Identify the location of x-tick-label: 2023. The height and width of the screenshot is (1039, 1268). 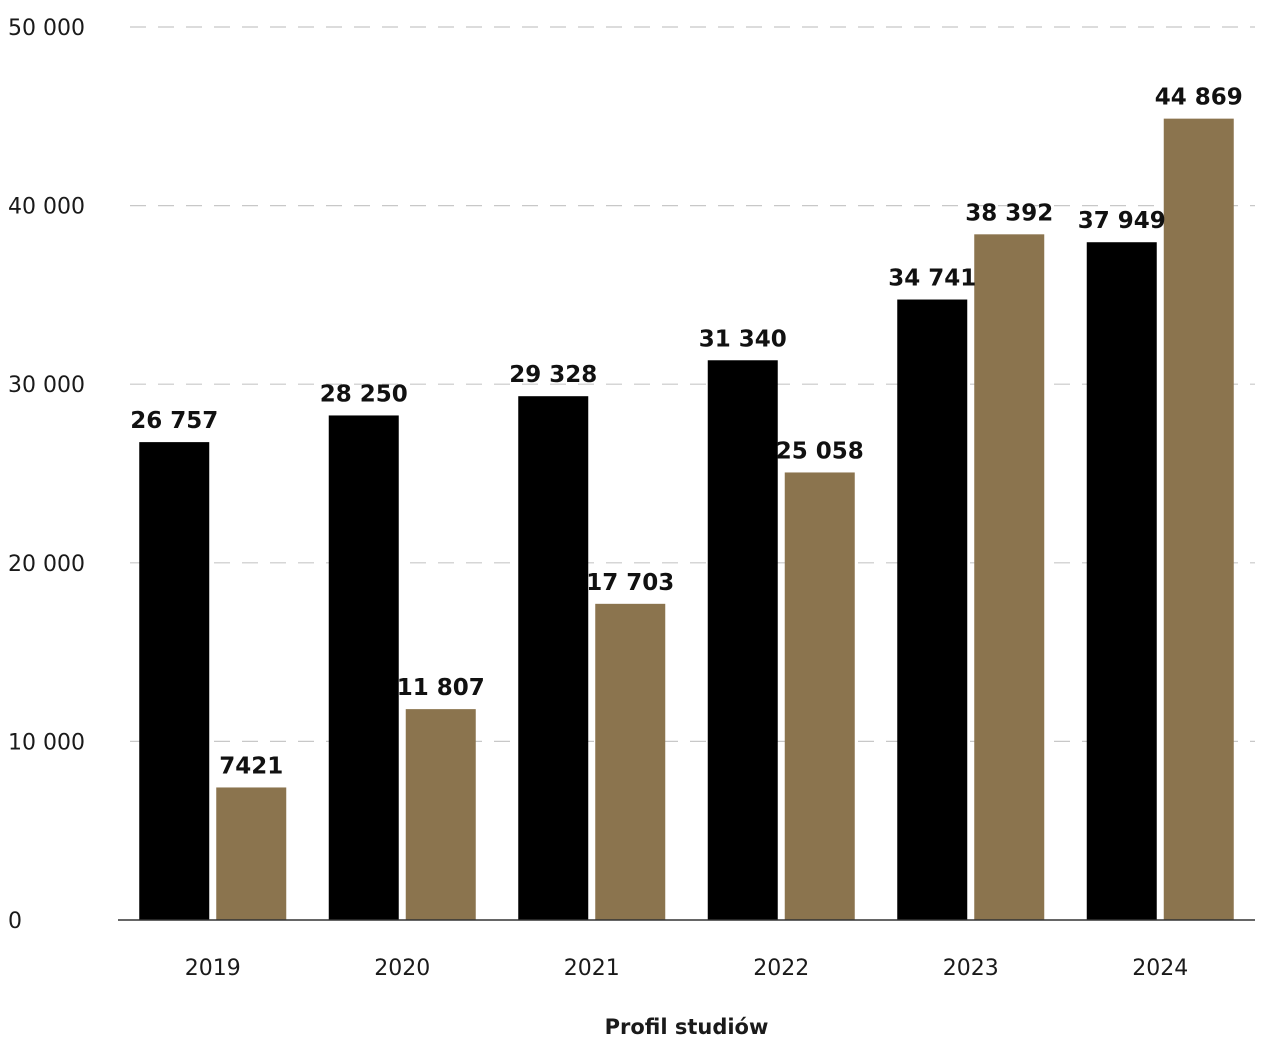
(971, 968).